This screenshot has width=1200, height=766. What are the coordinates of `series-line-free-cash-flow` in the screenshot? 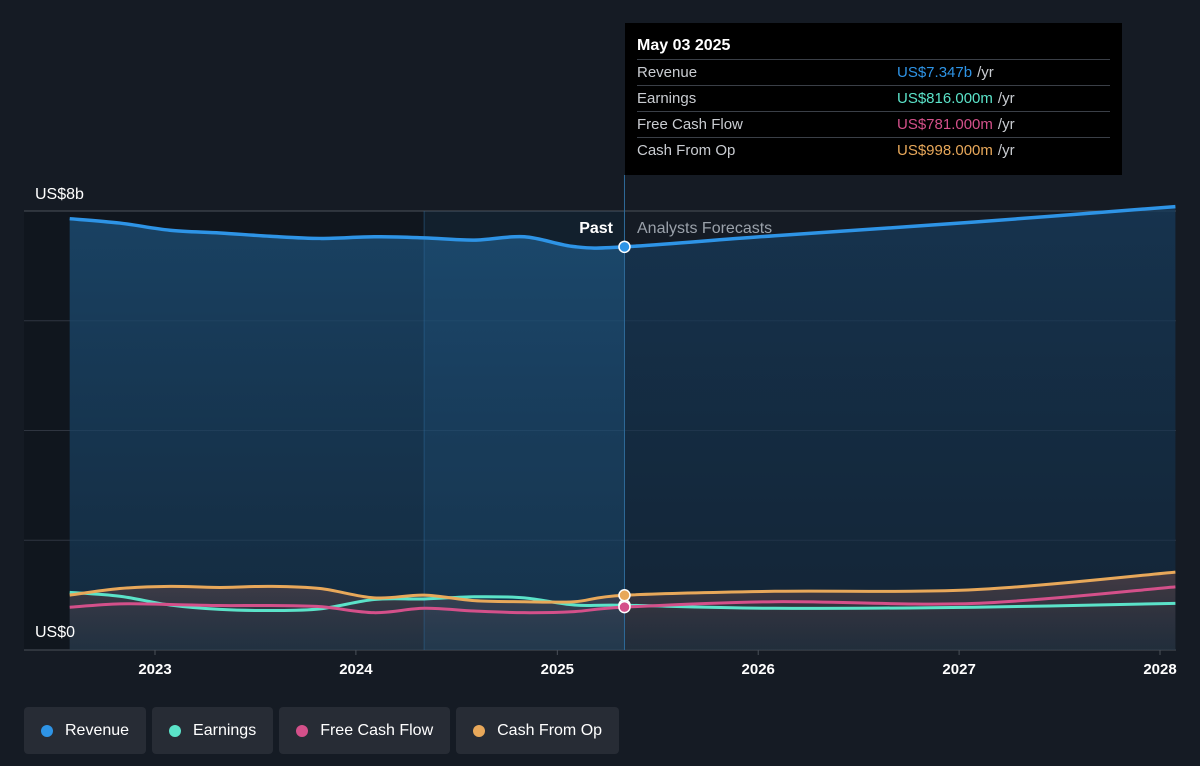 It's located at (622, 600).